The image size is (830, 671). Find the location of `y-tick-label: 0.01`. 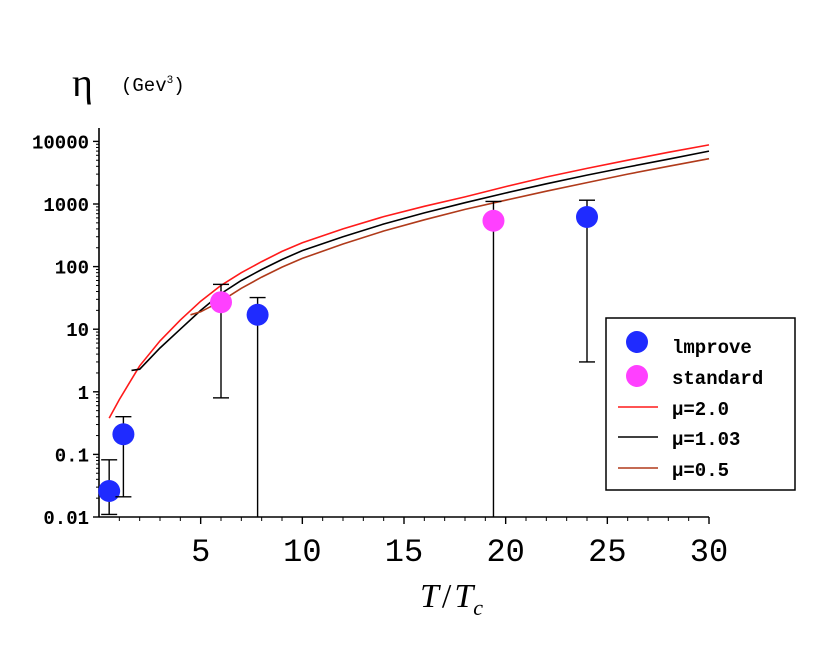

y-tick-label: 0.01 is located at coordinates (66, 519).